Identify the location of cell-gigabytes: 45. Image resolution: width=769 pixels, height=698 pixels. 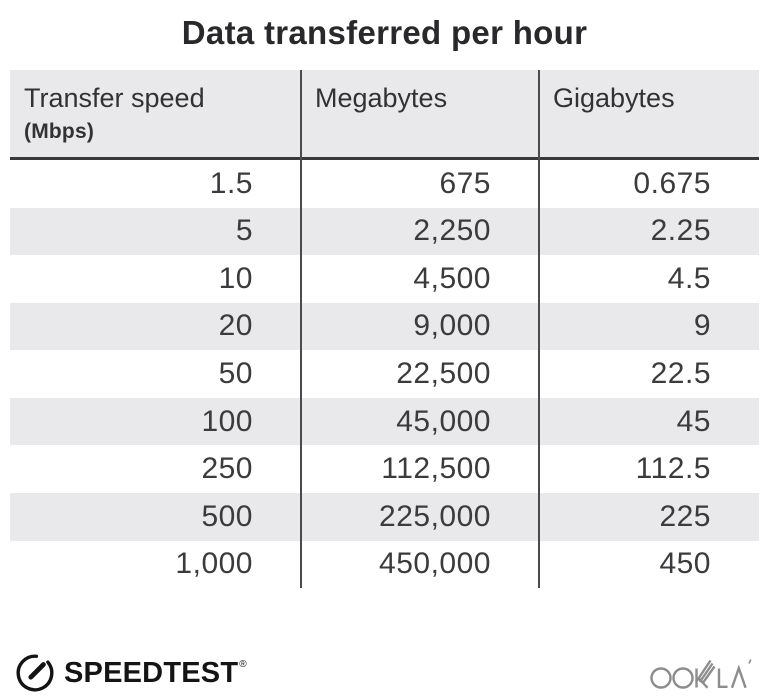
(693, 421).